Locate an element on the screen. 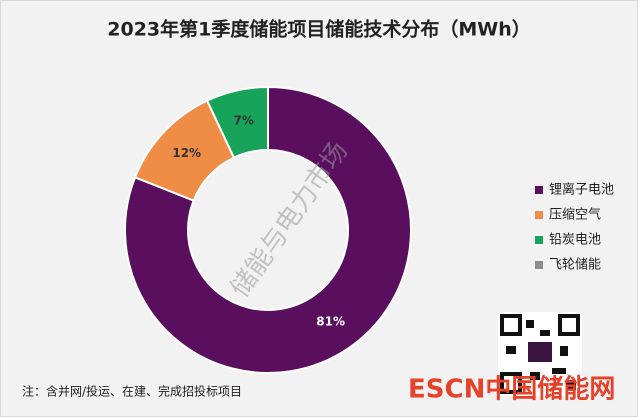 The image size is (638, 417). chart-title: 2023年第1季度储能项目储能技术分布（MWh） is located at coordinates (319, 29).